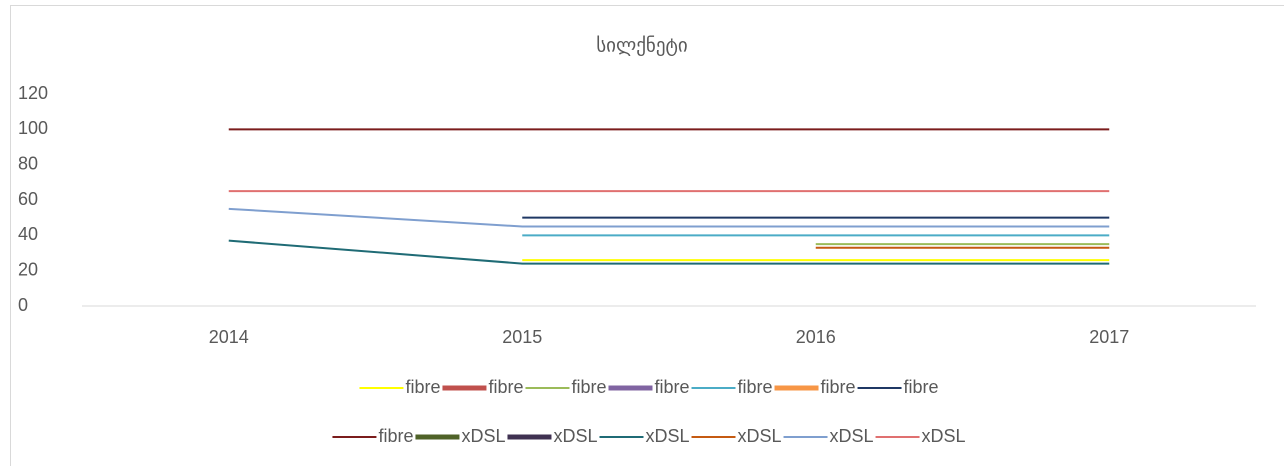  What do you see at coordinates (1109, 337) in the screenshot?
I see `x-tick-label: 2017` at bounding box center [1109, 337].